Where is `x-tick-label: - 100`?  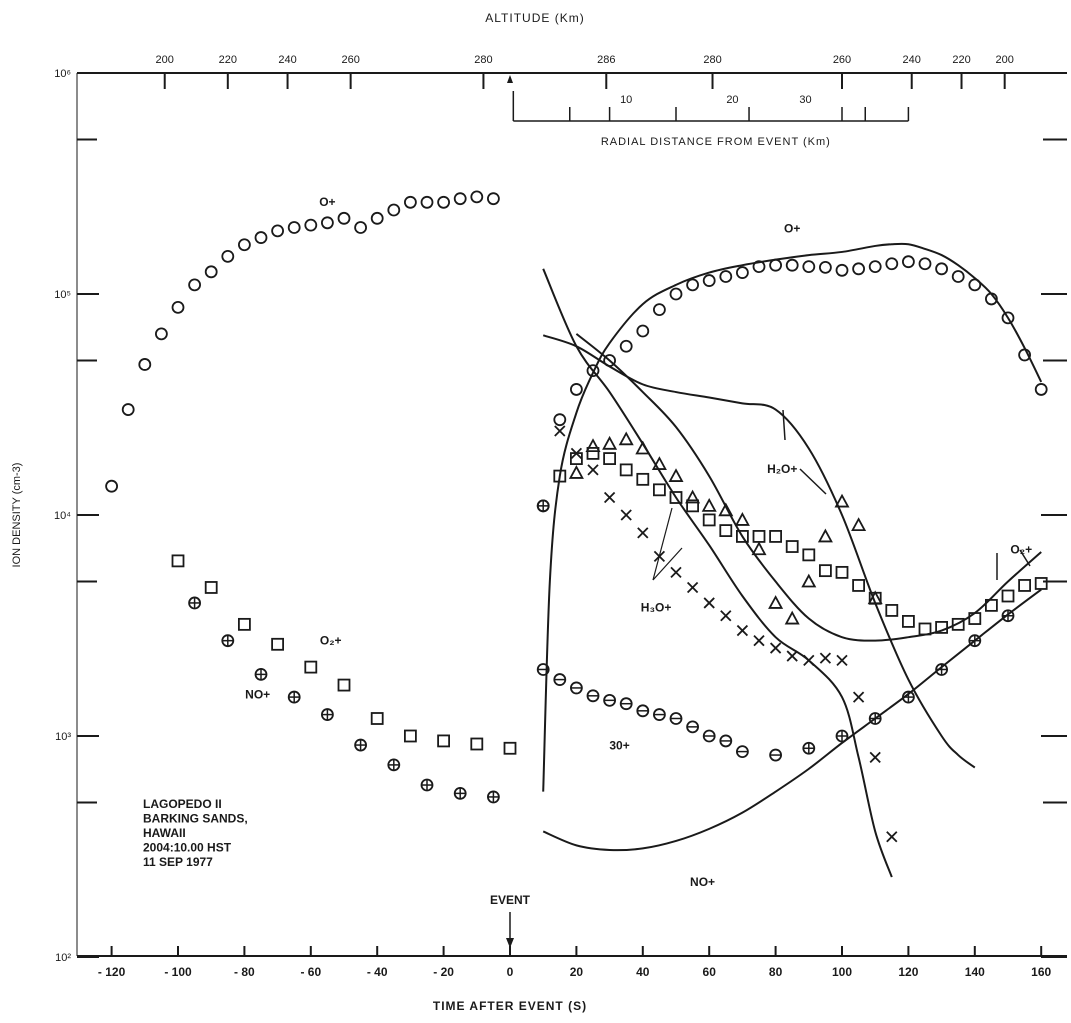
x-tick-label: - 100 is located at coordinates (178, 972).